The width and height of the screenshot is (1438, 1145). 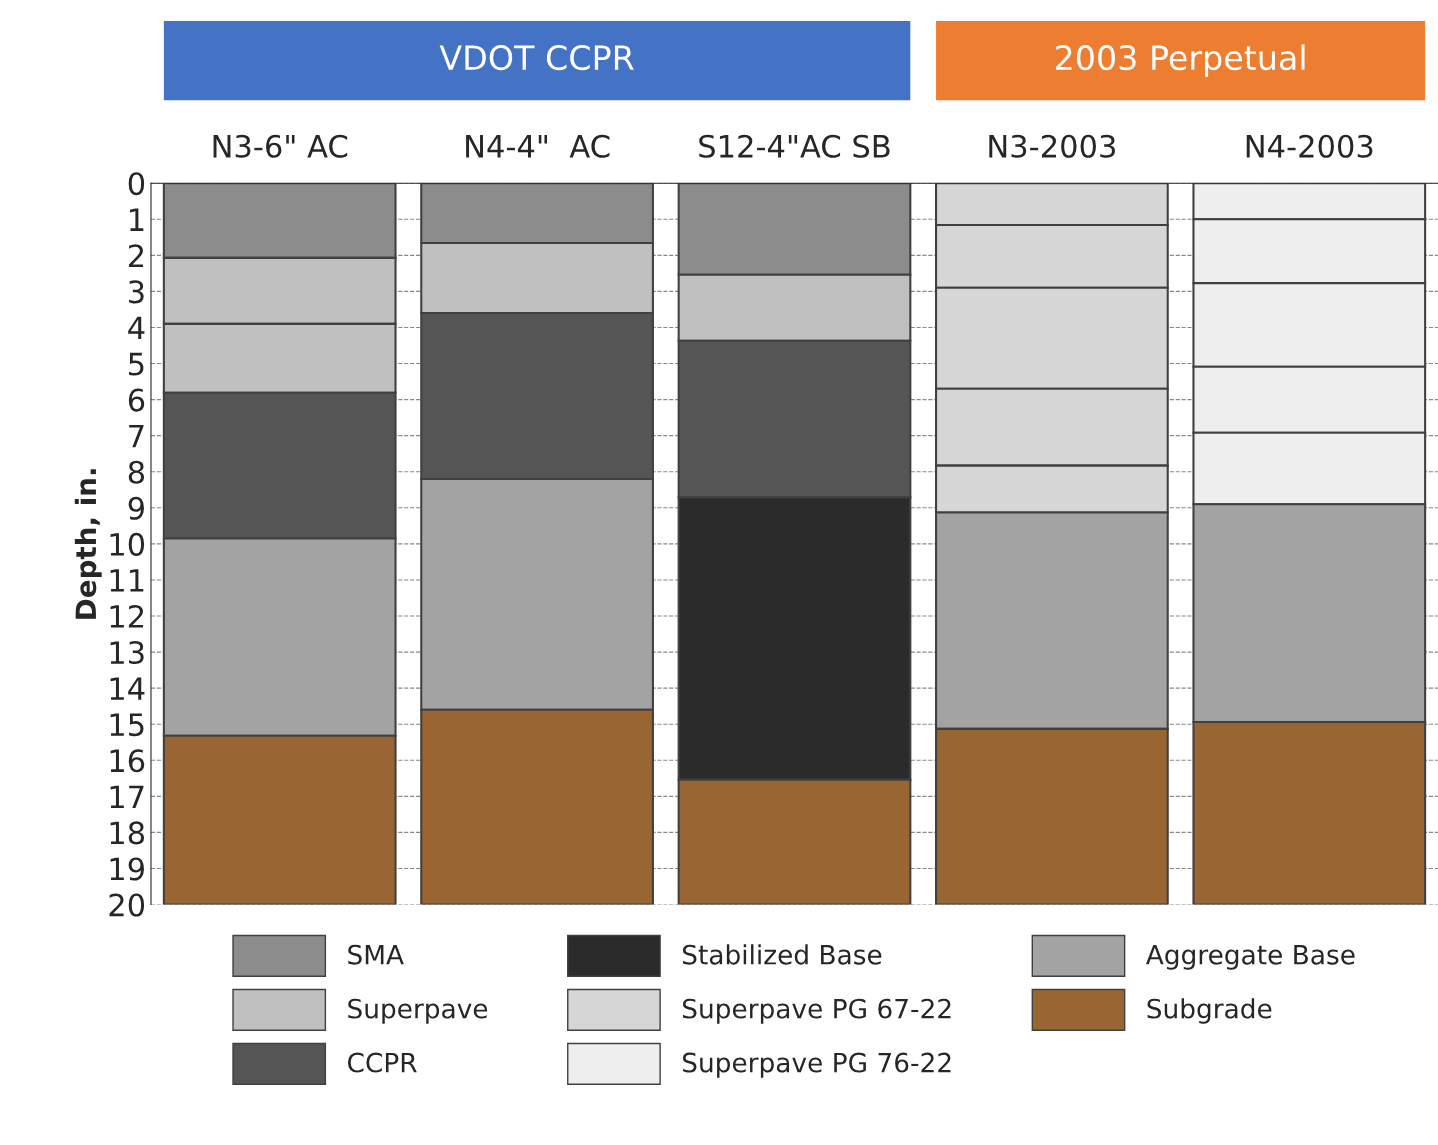 I want to click on y-tick-label: 18, so click(x=127, y=833).